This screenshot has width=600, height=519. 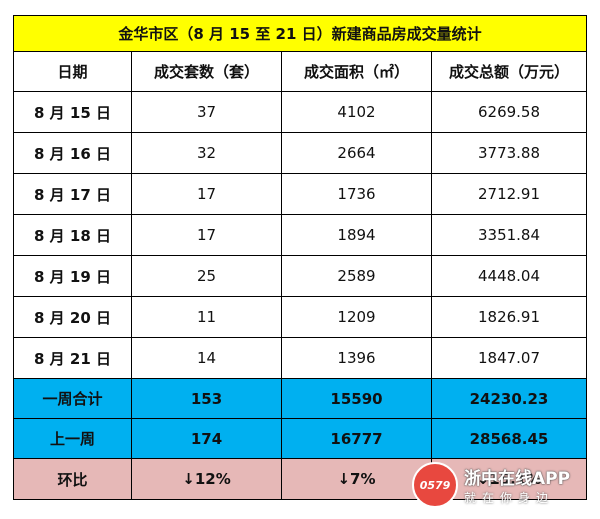 I want to click on last-week-total: 28568.45, so click(x=509, y=438).